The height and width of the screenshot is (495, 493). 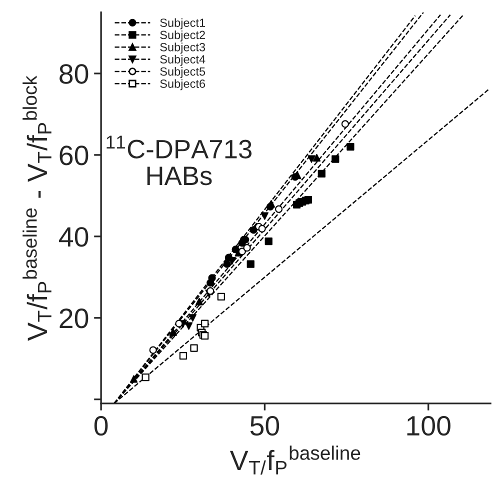 I want to click on y-tick-label: 80, so click(x=74, y=74).